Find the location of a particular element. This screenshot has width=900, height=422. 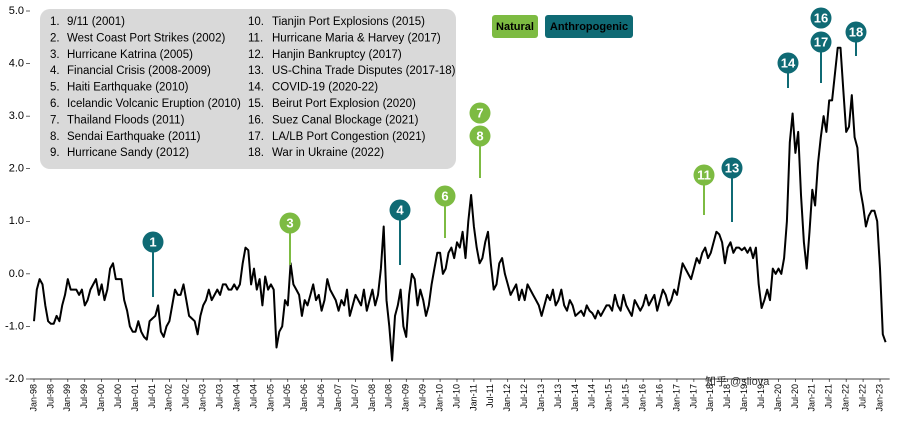

event-name: Haiti Earthquake (2010) is located at coordinates (128, 88).